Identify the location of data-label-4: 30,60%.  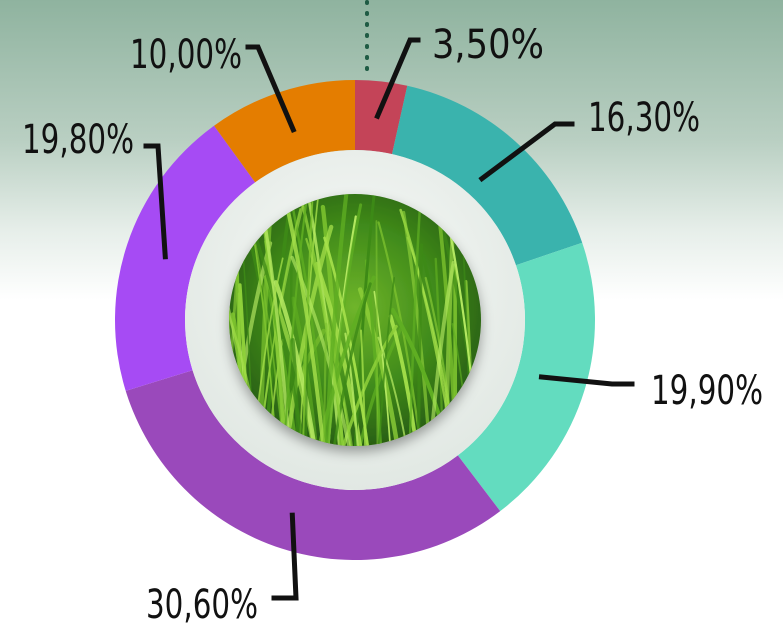
(202, 603).